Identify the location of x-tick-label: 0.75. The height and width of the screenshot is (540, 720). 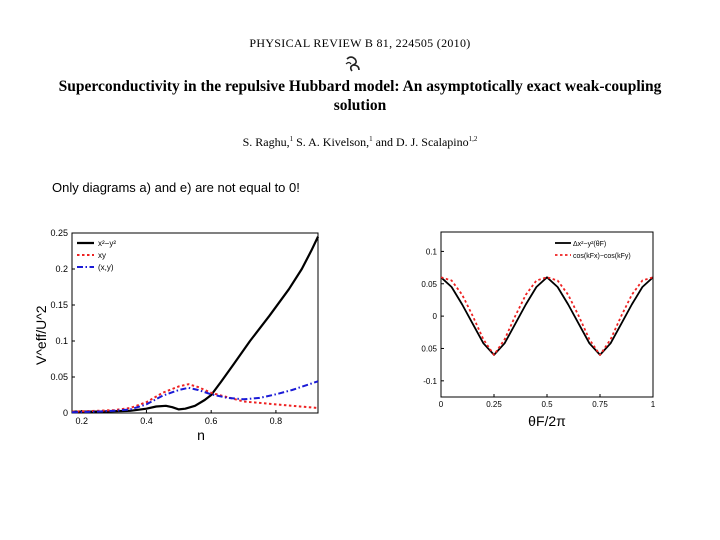
(600, 404).